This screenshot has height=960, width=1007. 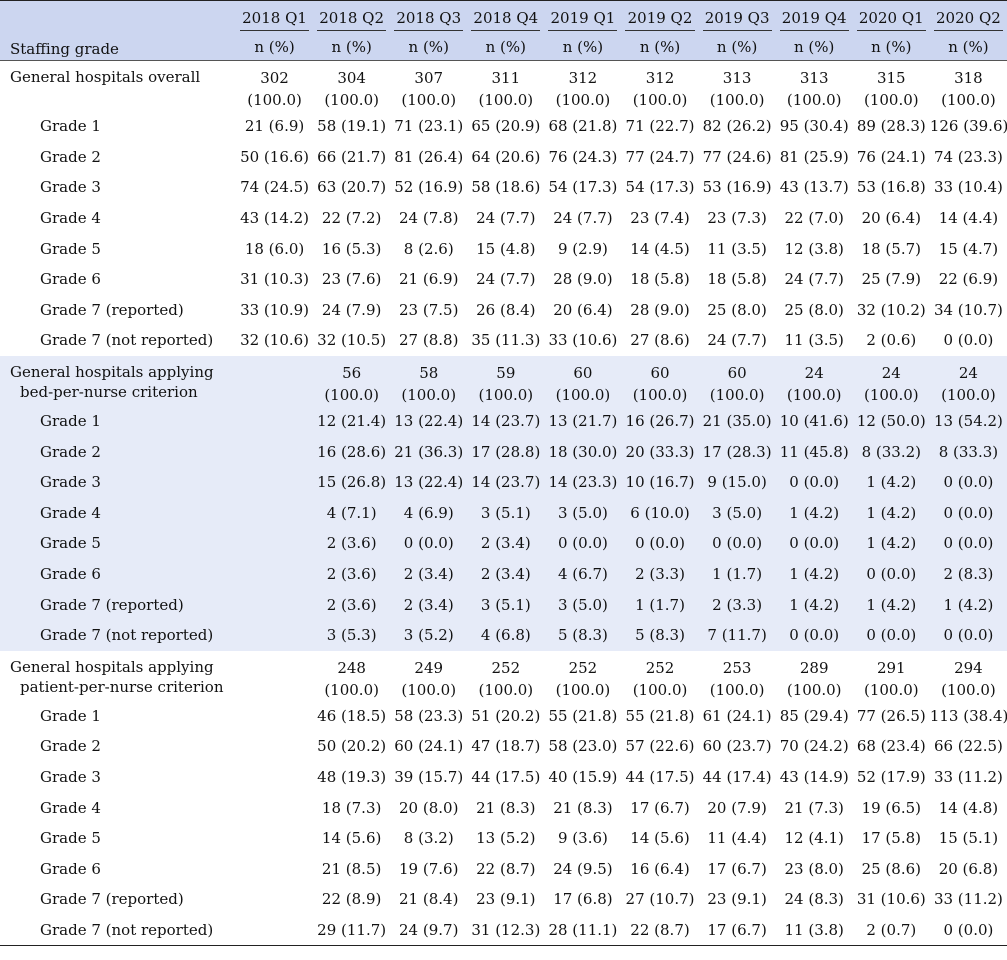 I want to click on section-total-cell, so click(x=274, y=676).